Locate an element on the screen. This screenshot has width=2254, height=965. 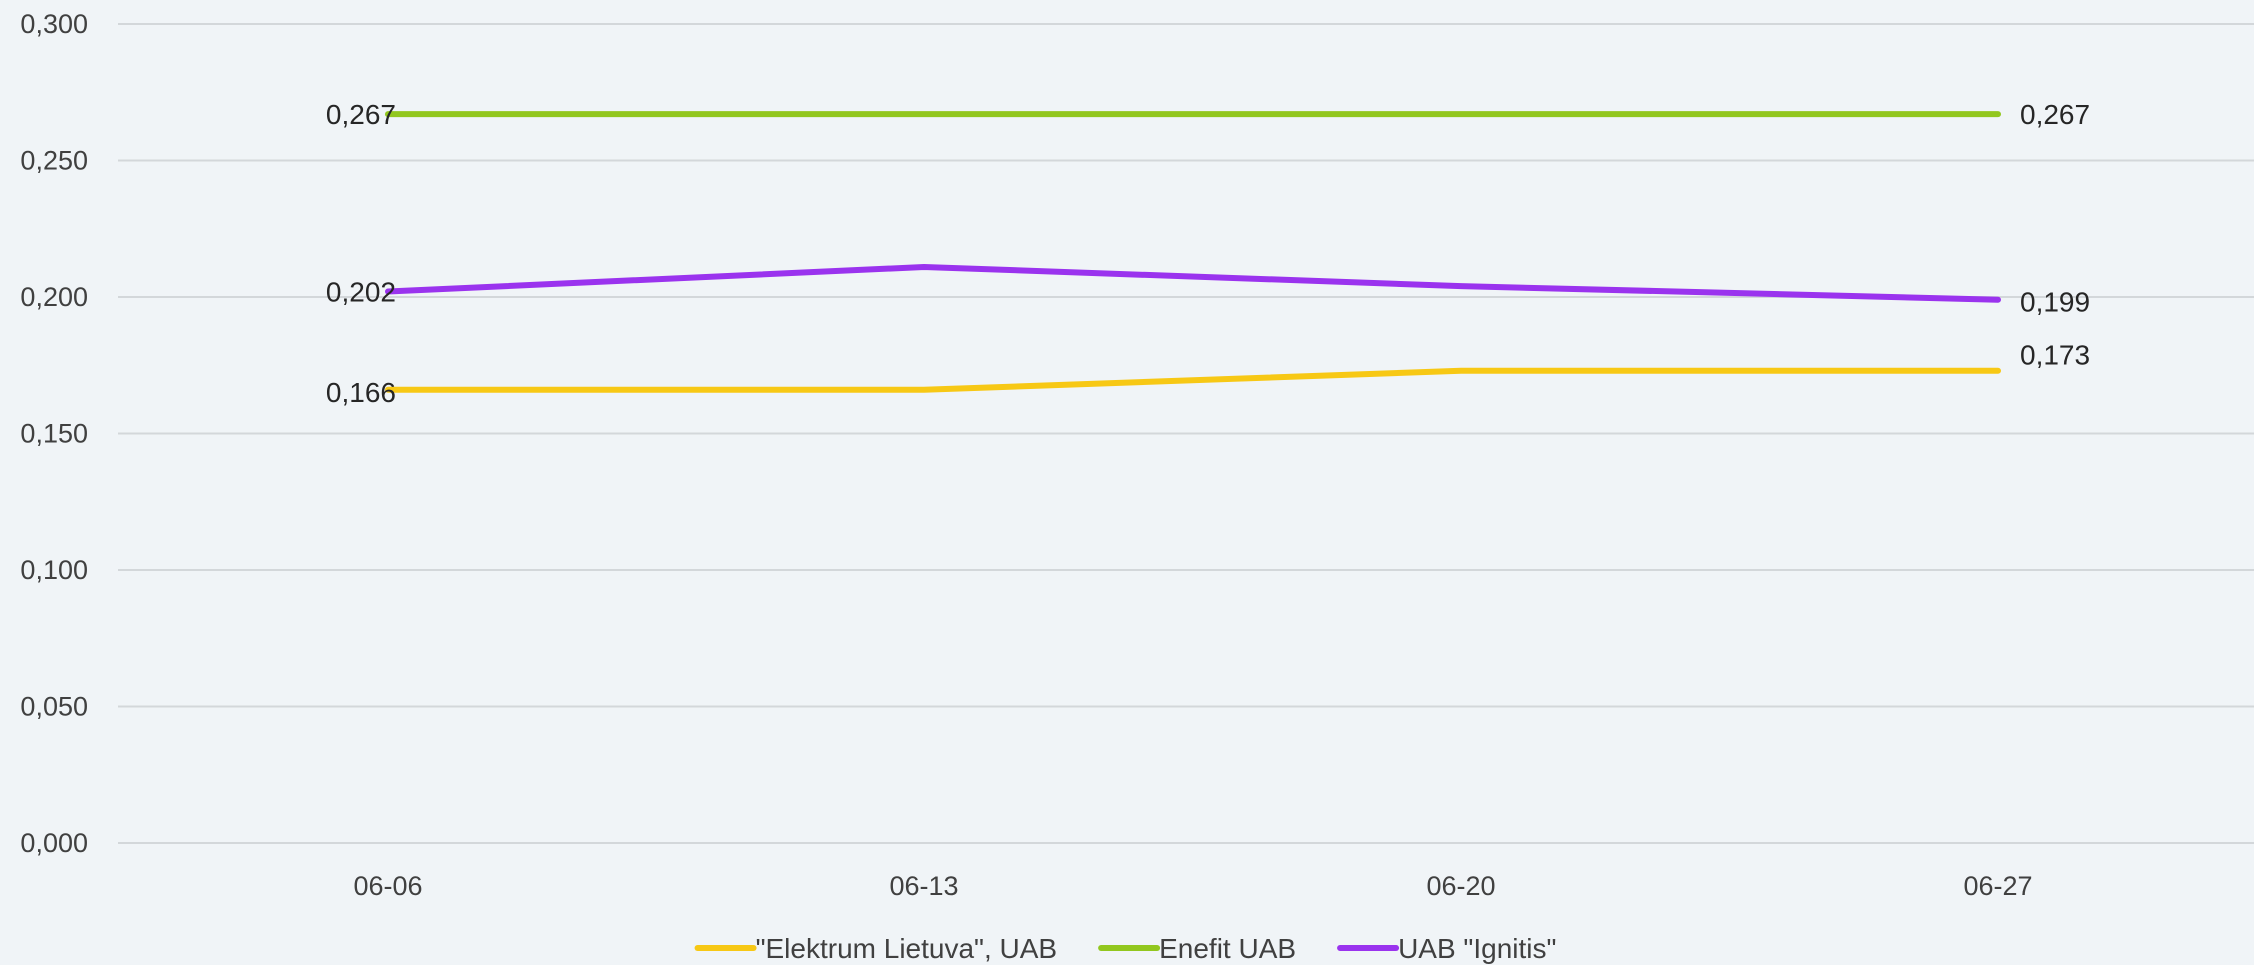
legend-label: UAB "Ignitis" is located at coordinates (1477, 948).